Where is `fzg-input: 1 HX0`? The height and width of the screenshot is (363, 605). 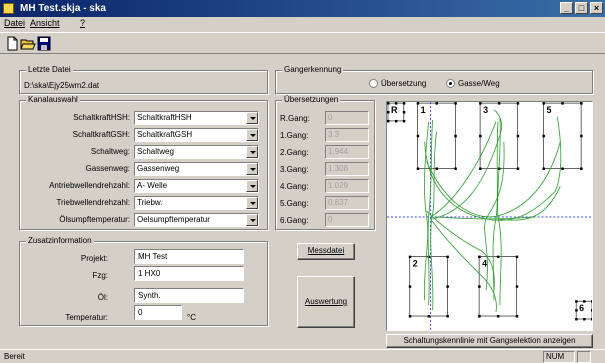 fzg-input: 1 HX0 is located at coordinates (189, 273).